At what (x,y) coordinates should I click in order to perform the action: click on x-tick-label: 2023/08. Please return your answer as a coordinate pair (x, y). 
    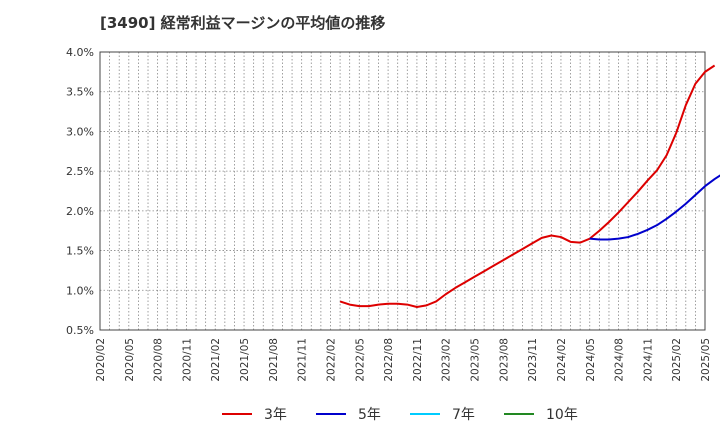
    Looking at the image, I should click on (504, 360).